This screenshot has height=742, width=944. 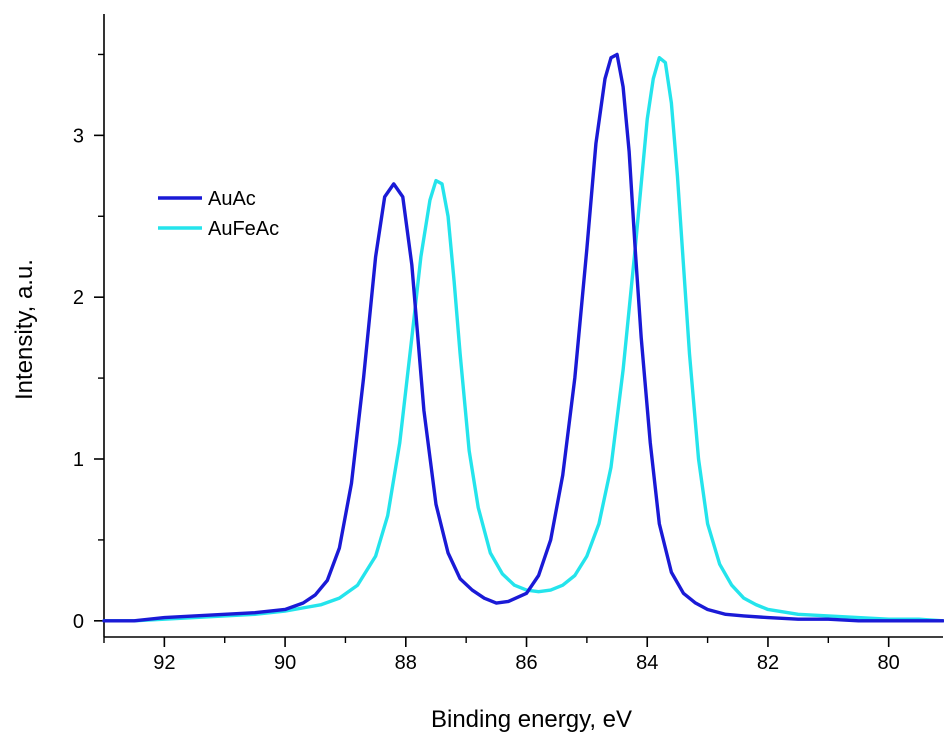 What do you see at coordinates (889, 663) in the screenshot?
I see `x-tick-label: 80` at bounding box center [889, 663].